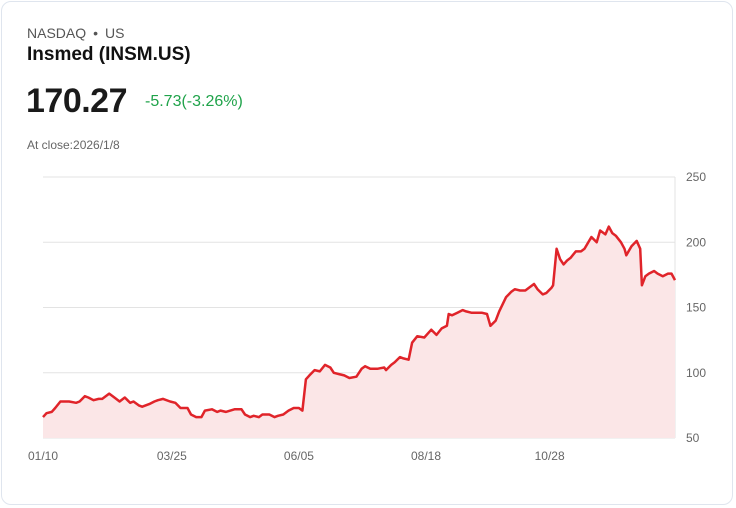 This screenshot has height=508, width=736. I want to click on y-tick-label: 200, so click(696, 242).